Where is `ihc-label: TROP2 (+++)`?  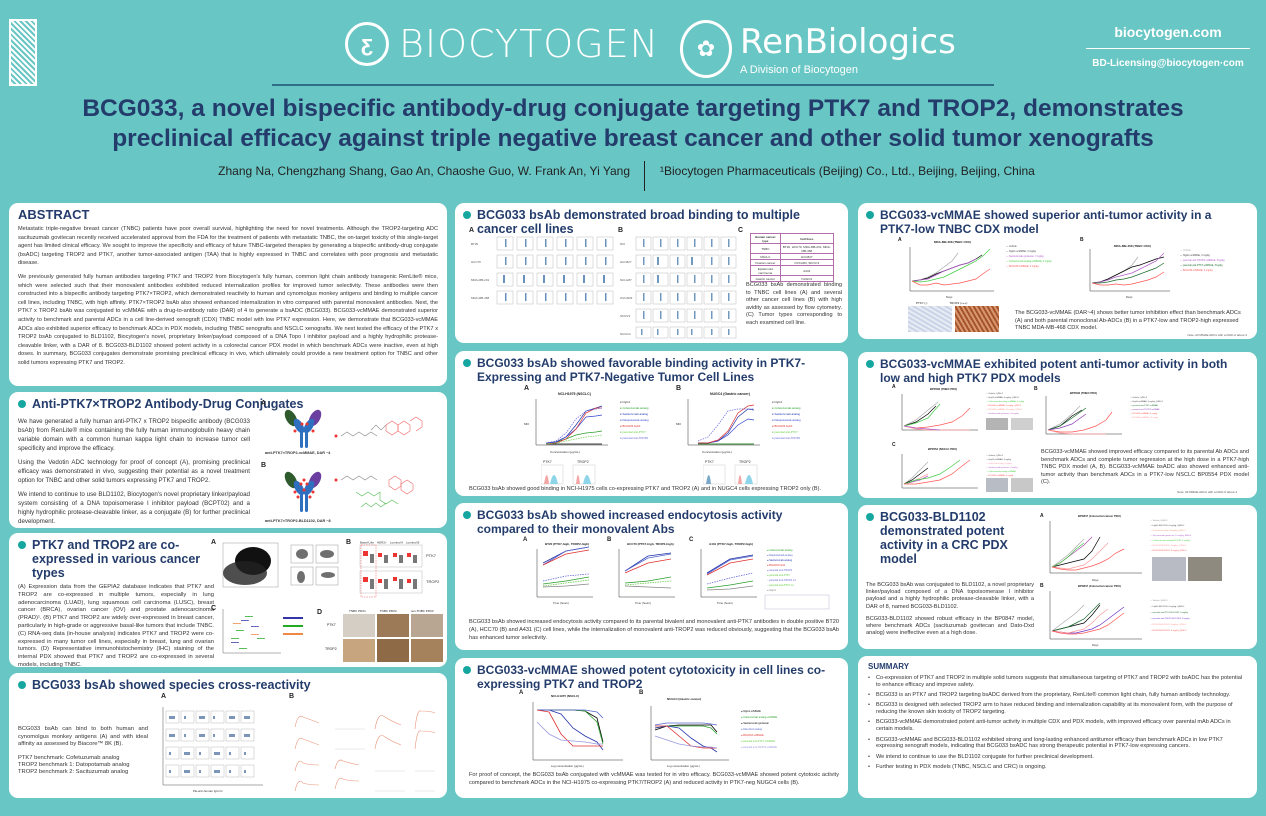
ihc-label: TROP2 (+++) is located at coordinates (958, 303).